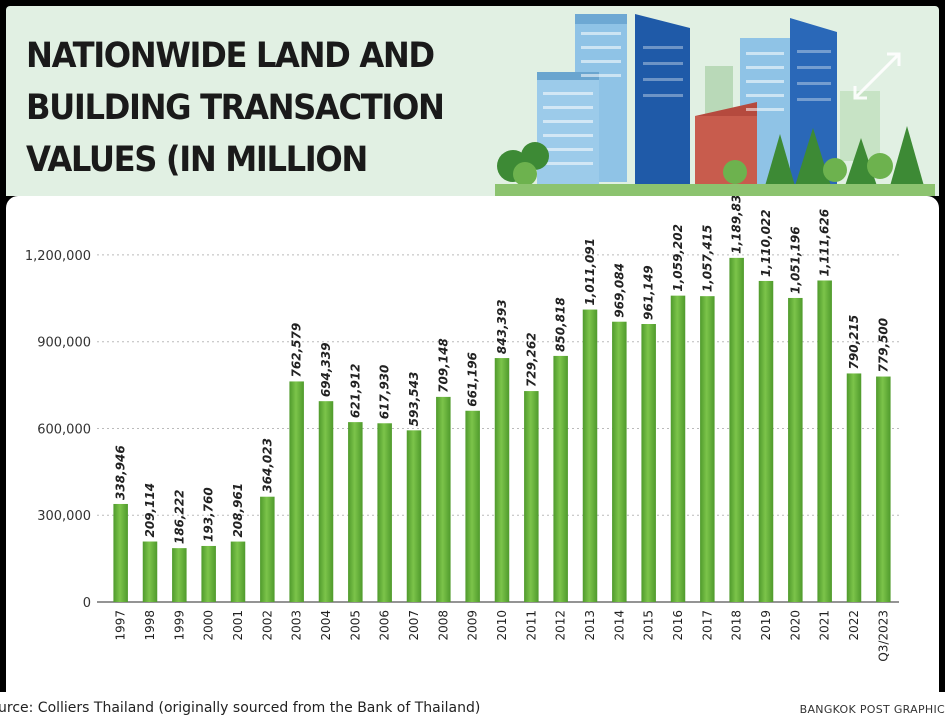  Describe the element at coordinates (64, 429) in the screenshot. I see `y-tick-label: 600,000` at that location.